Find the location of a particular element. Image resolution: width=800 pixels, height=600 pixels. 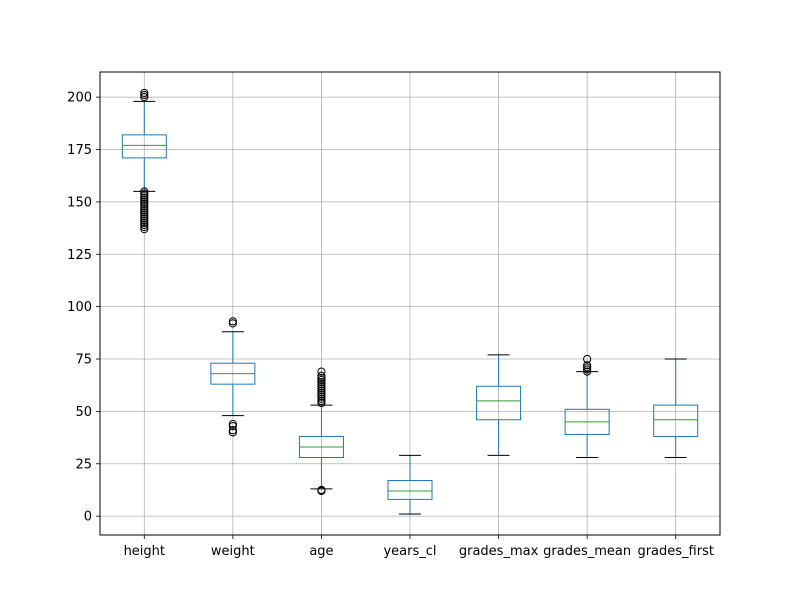

box-height is located at coordinates (144, 161).